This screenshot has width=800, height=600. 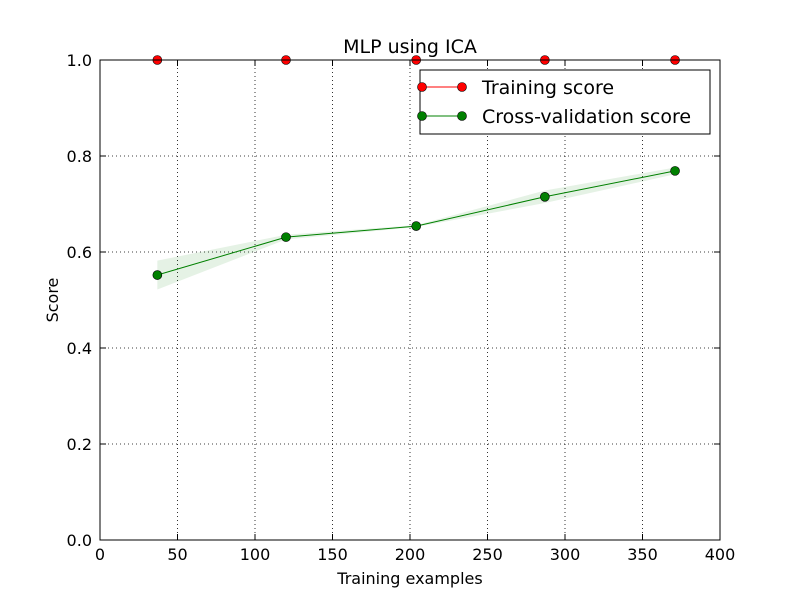 I want to click on legend-box, so click(x=565, y=102).